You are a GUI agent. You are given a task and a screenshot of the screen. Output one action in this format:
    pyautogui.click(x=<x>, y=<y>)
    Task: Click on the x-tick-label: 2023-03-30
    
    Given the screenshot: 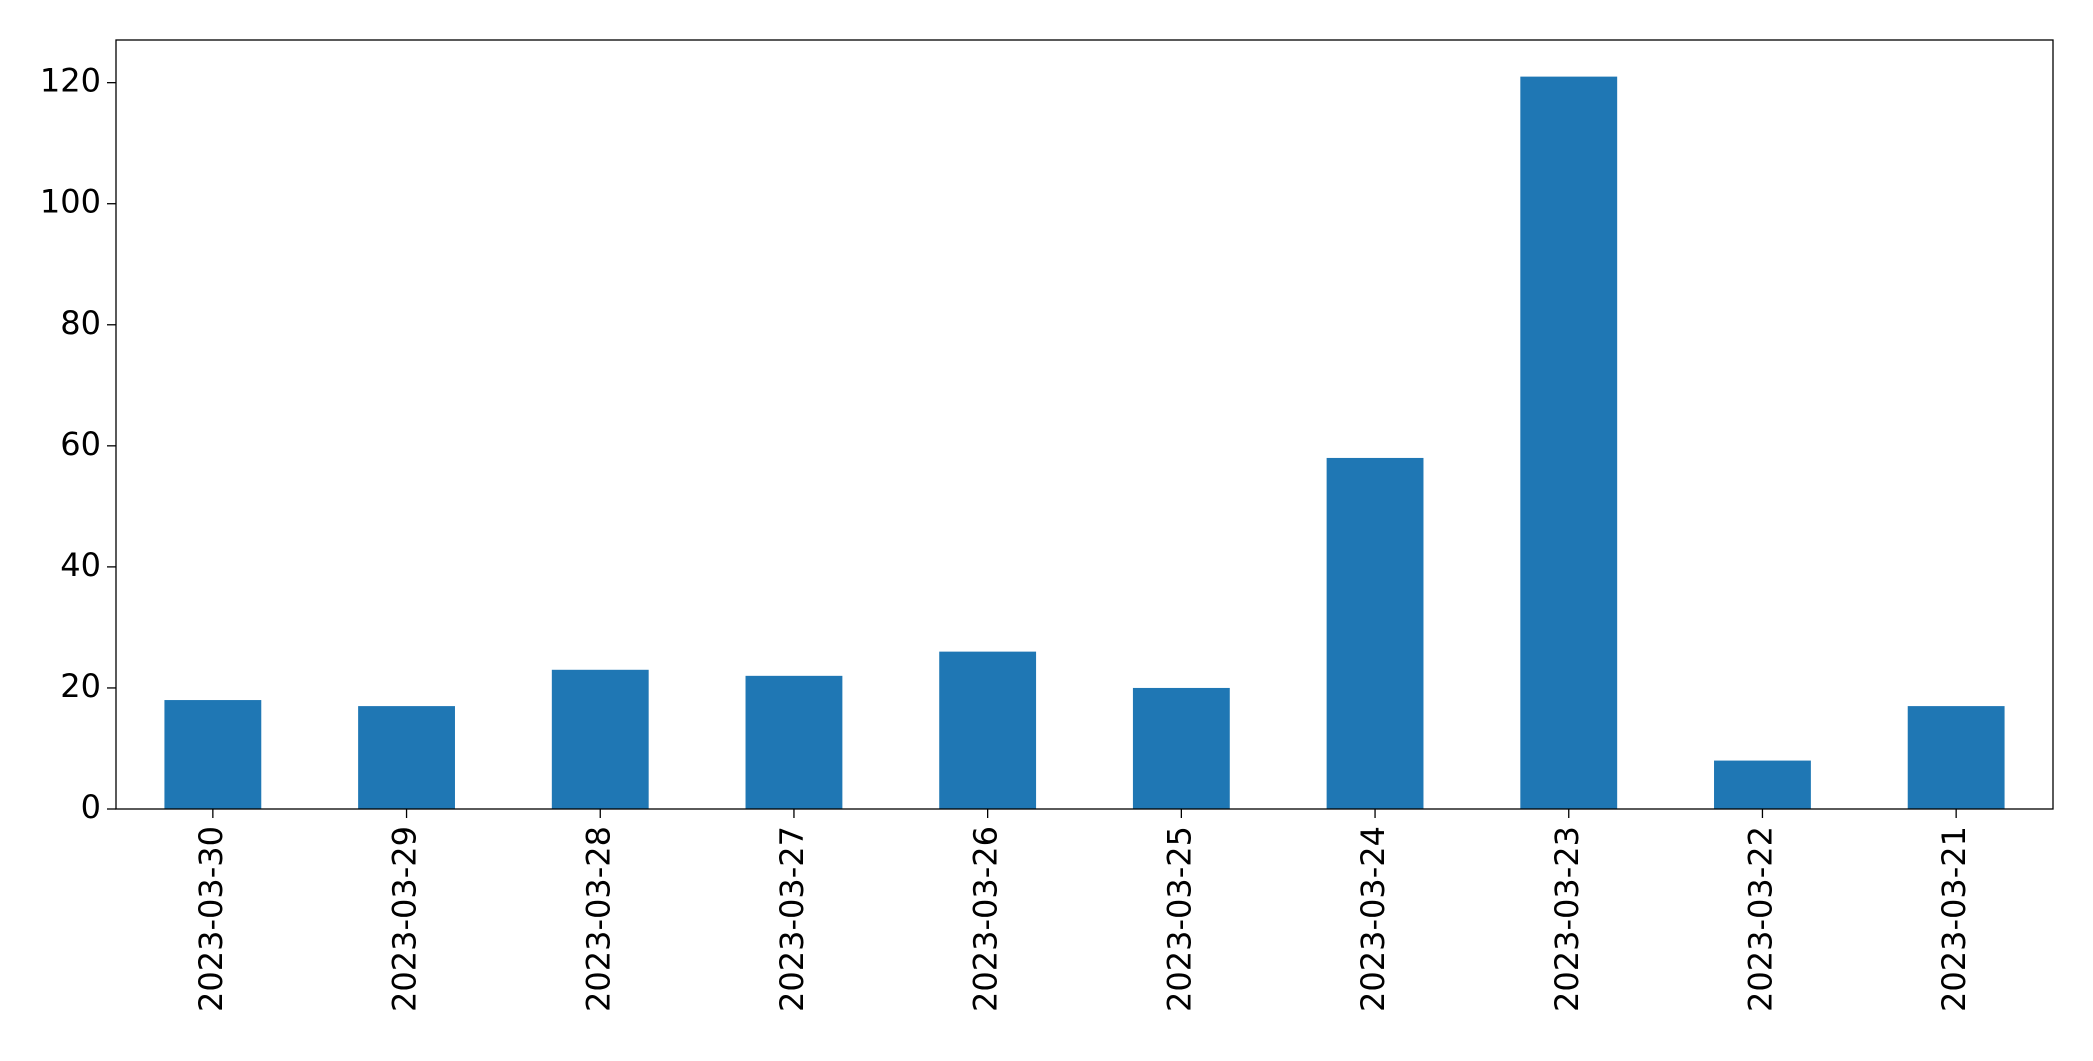 What is the action you would take?
    pyautogui.click(x=211, y=919)
    